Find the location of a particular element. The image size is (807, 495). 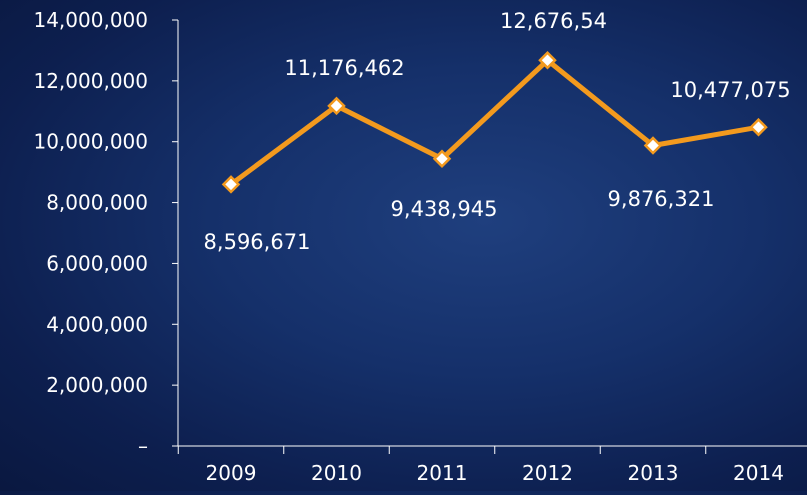

x-tick-label: 2014 is located at coordinates (758, 473).